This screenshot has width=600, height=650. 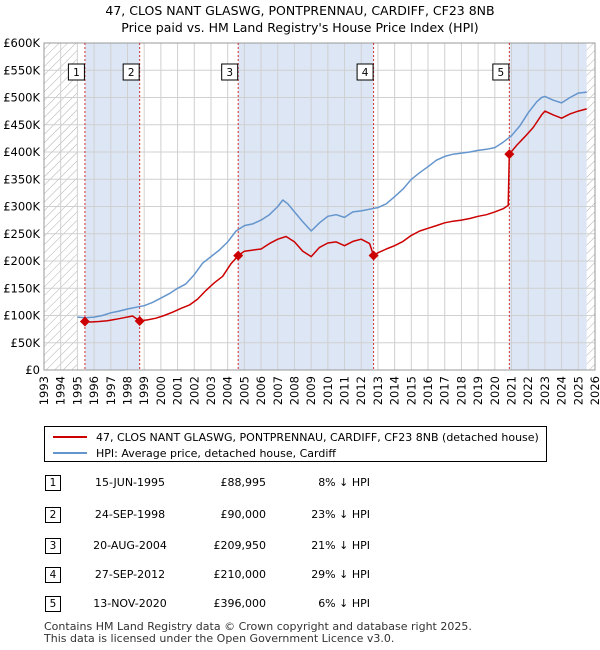 I want to click on x-tick-label: 2021, so click(x=512, y=390).